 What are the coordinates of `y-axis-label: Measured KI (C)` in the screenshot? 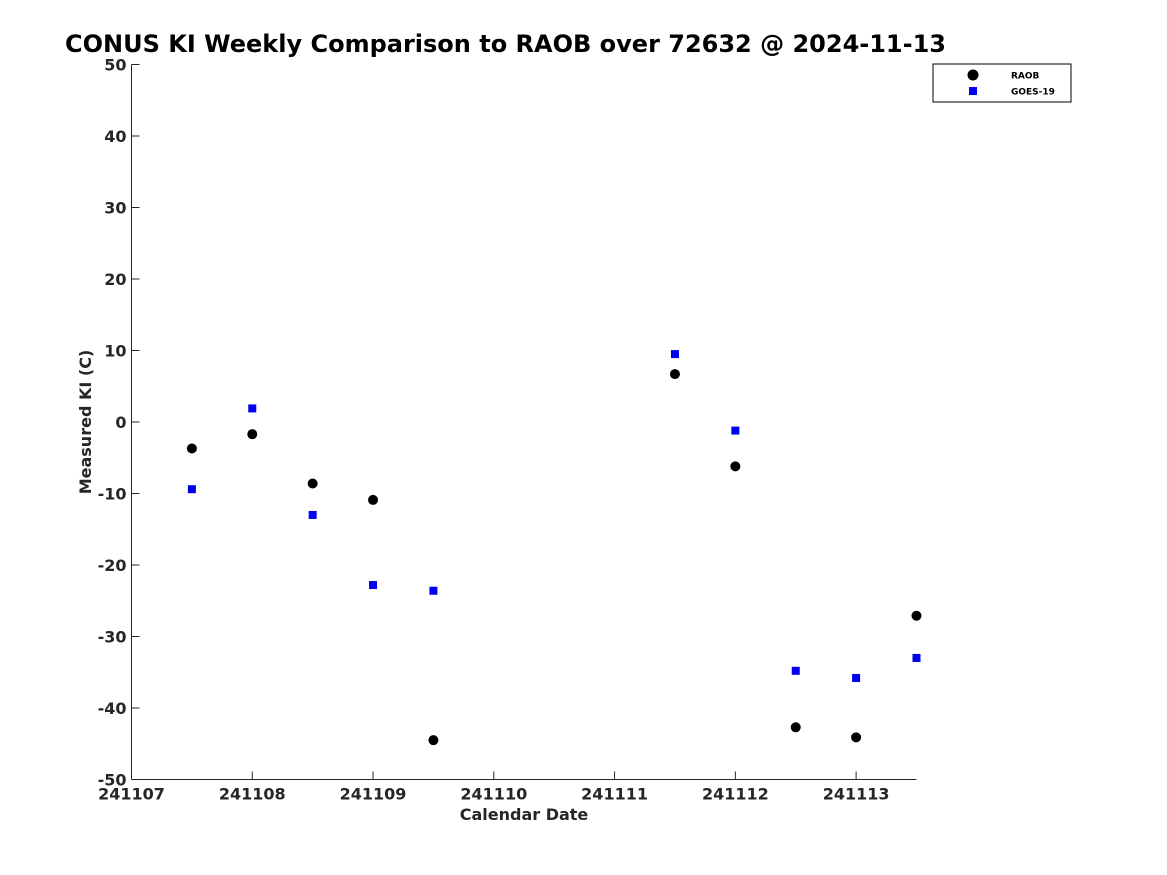 It's located at (85, 422).